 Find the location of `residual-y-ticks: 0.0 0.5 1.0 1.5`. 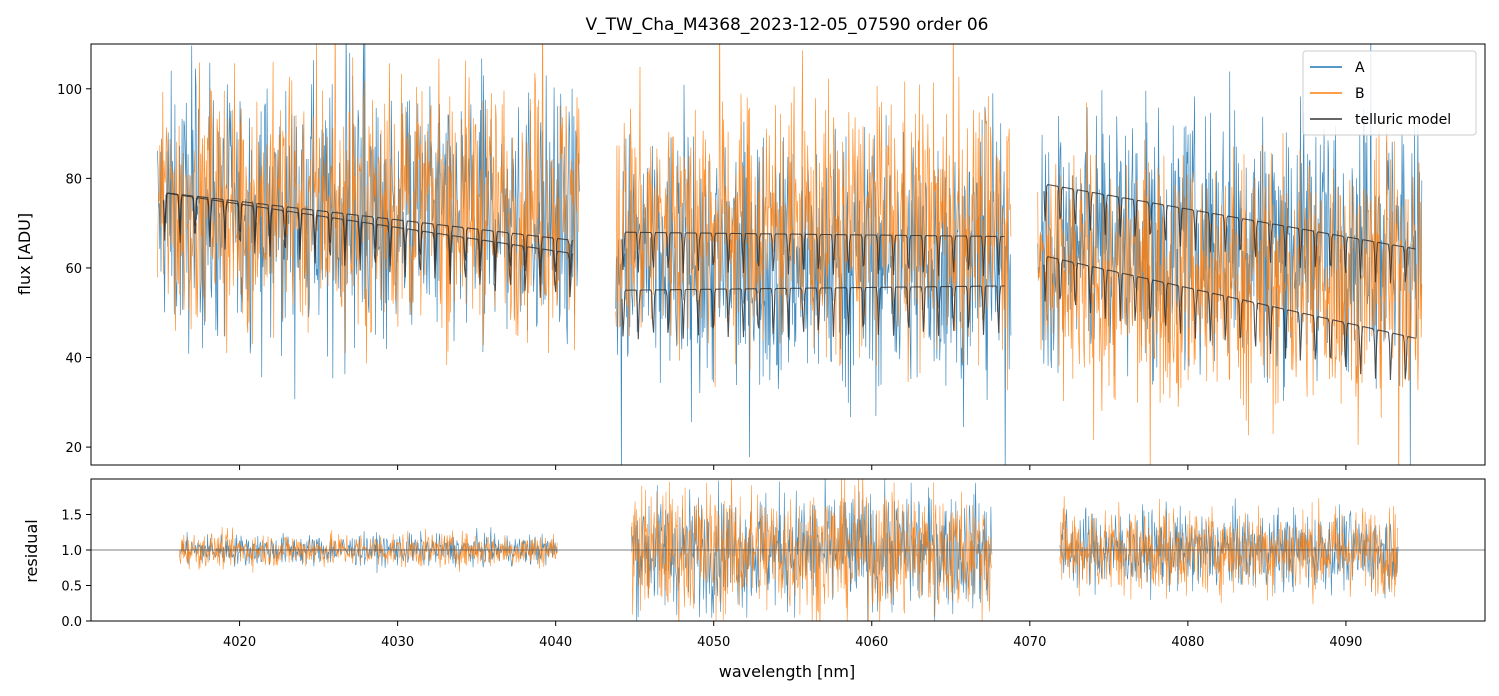

residual-y-ticks: 0.0 0.5 1.0 1.5 is located at coordinates (76, 569).